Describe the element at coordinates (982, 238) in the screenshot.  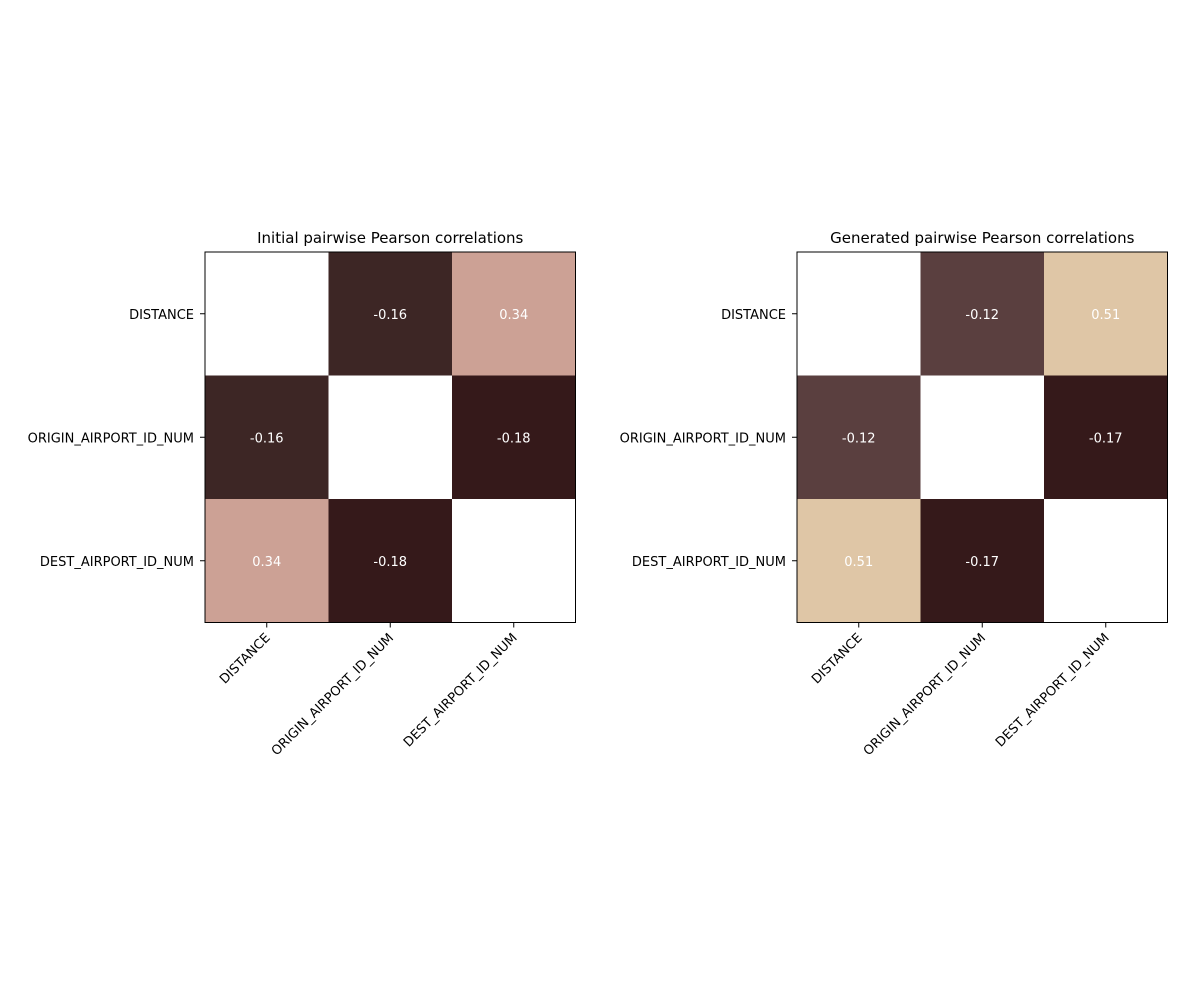
I see `chart-title: Generated pairwise Pearson correlations` at that location.